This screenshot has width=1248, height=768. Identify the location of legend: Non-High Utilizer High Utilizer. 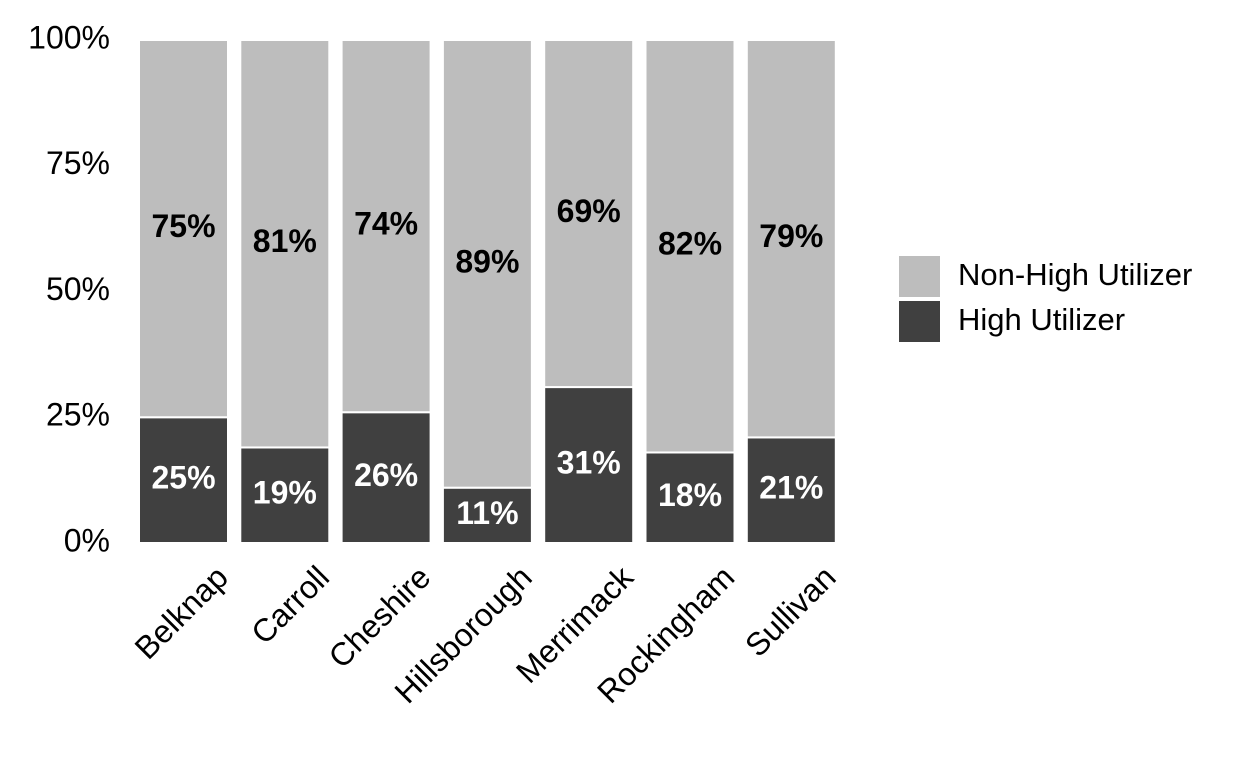
(1045, 299).